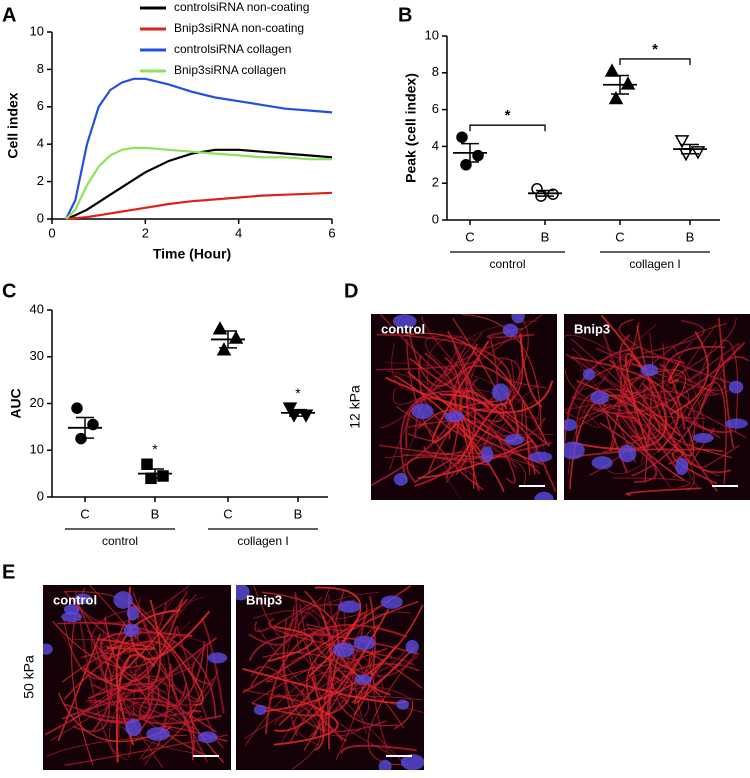  I want to click on y-axis-title: Cell index, so click(13, 125).